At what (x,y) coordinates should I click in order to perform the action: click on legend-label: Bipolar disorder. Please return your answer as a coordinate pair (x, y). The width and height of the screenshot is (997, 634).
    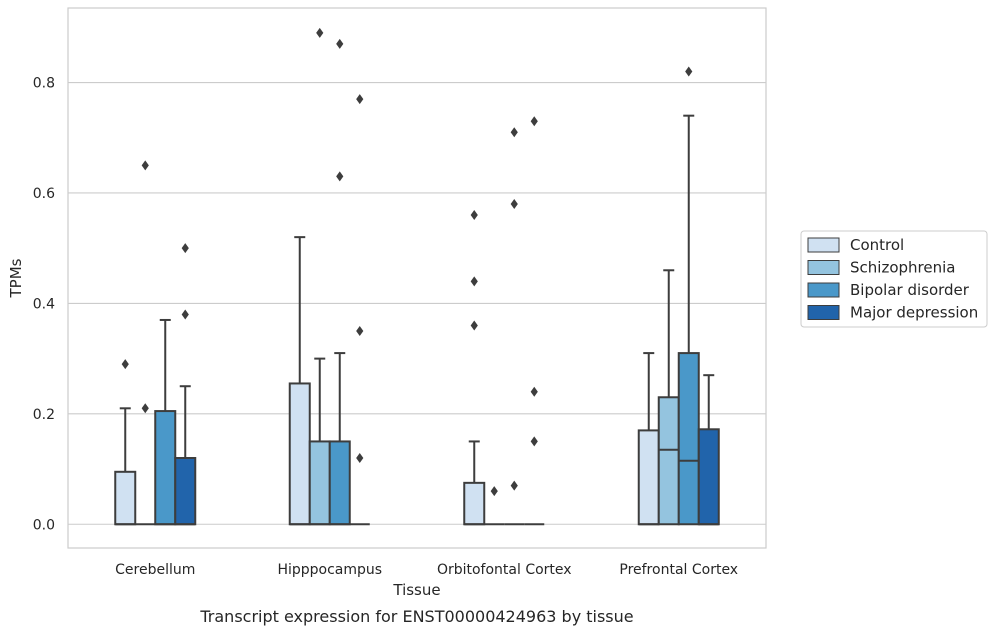
    Looking at the image, I should click on (910, 290).